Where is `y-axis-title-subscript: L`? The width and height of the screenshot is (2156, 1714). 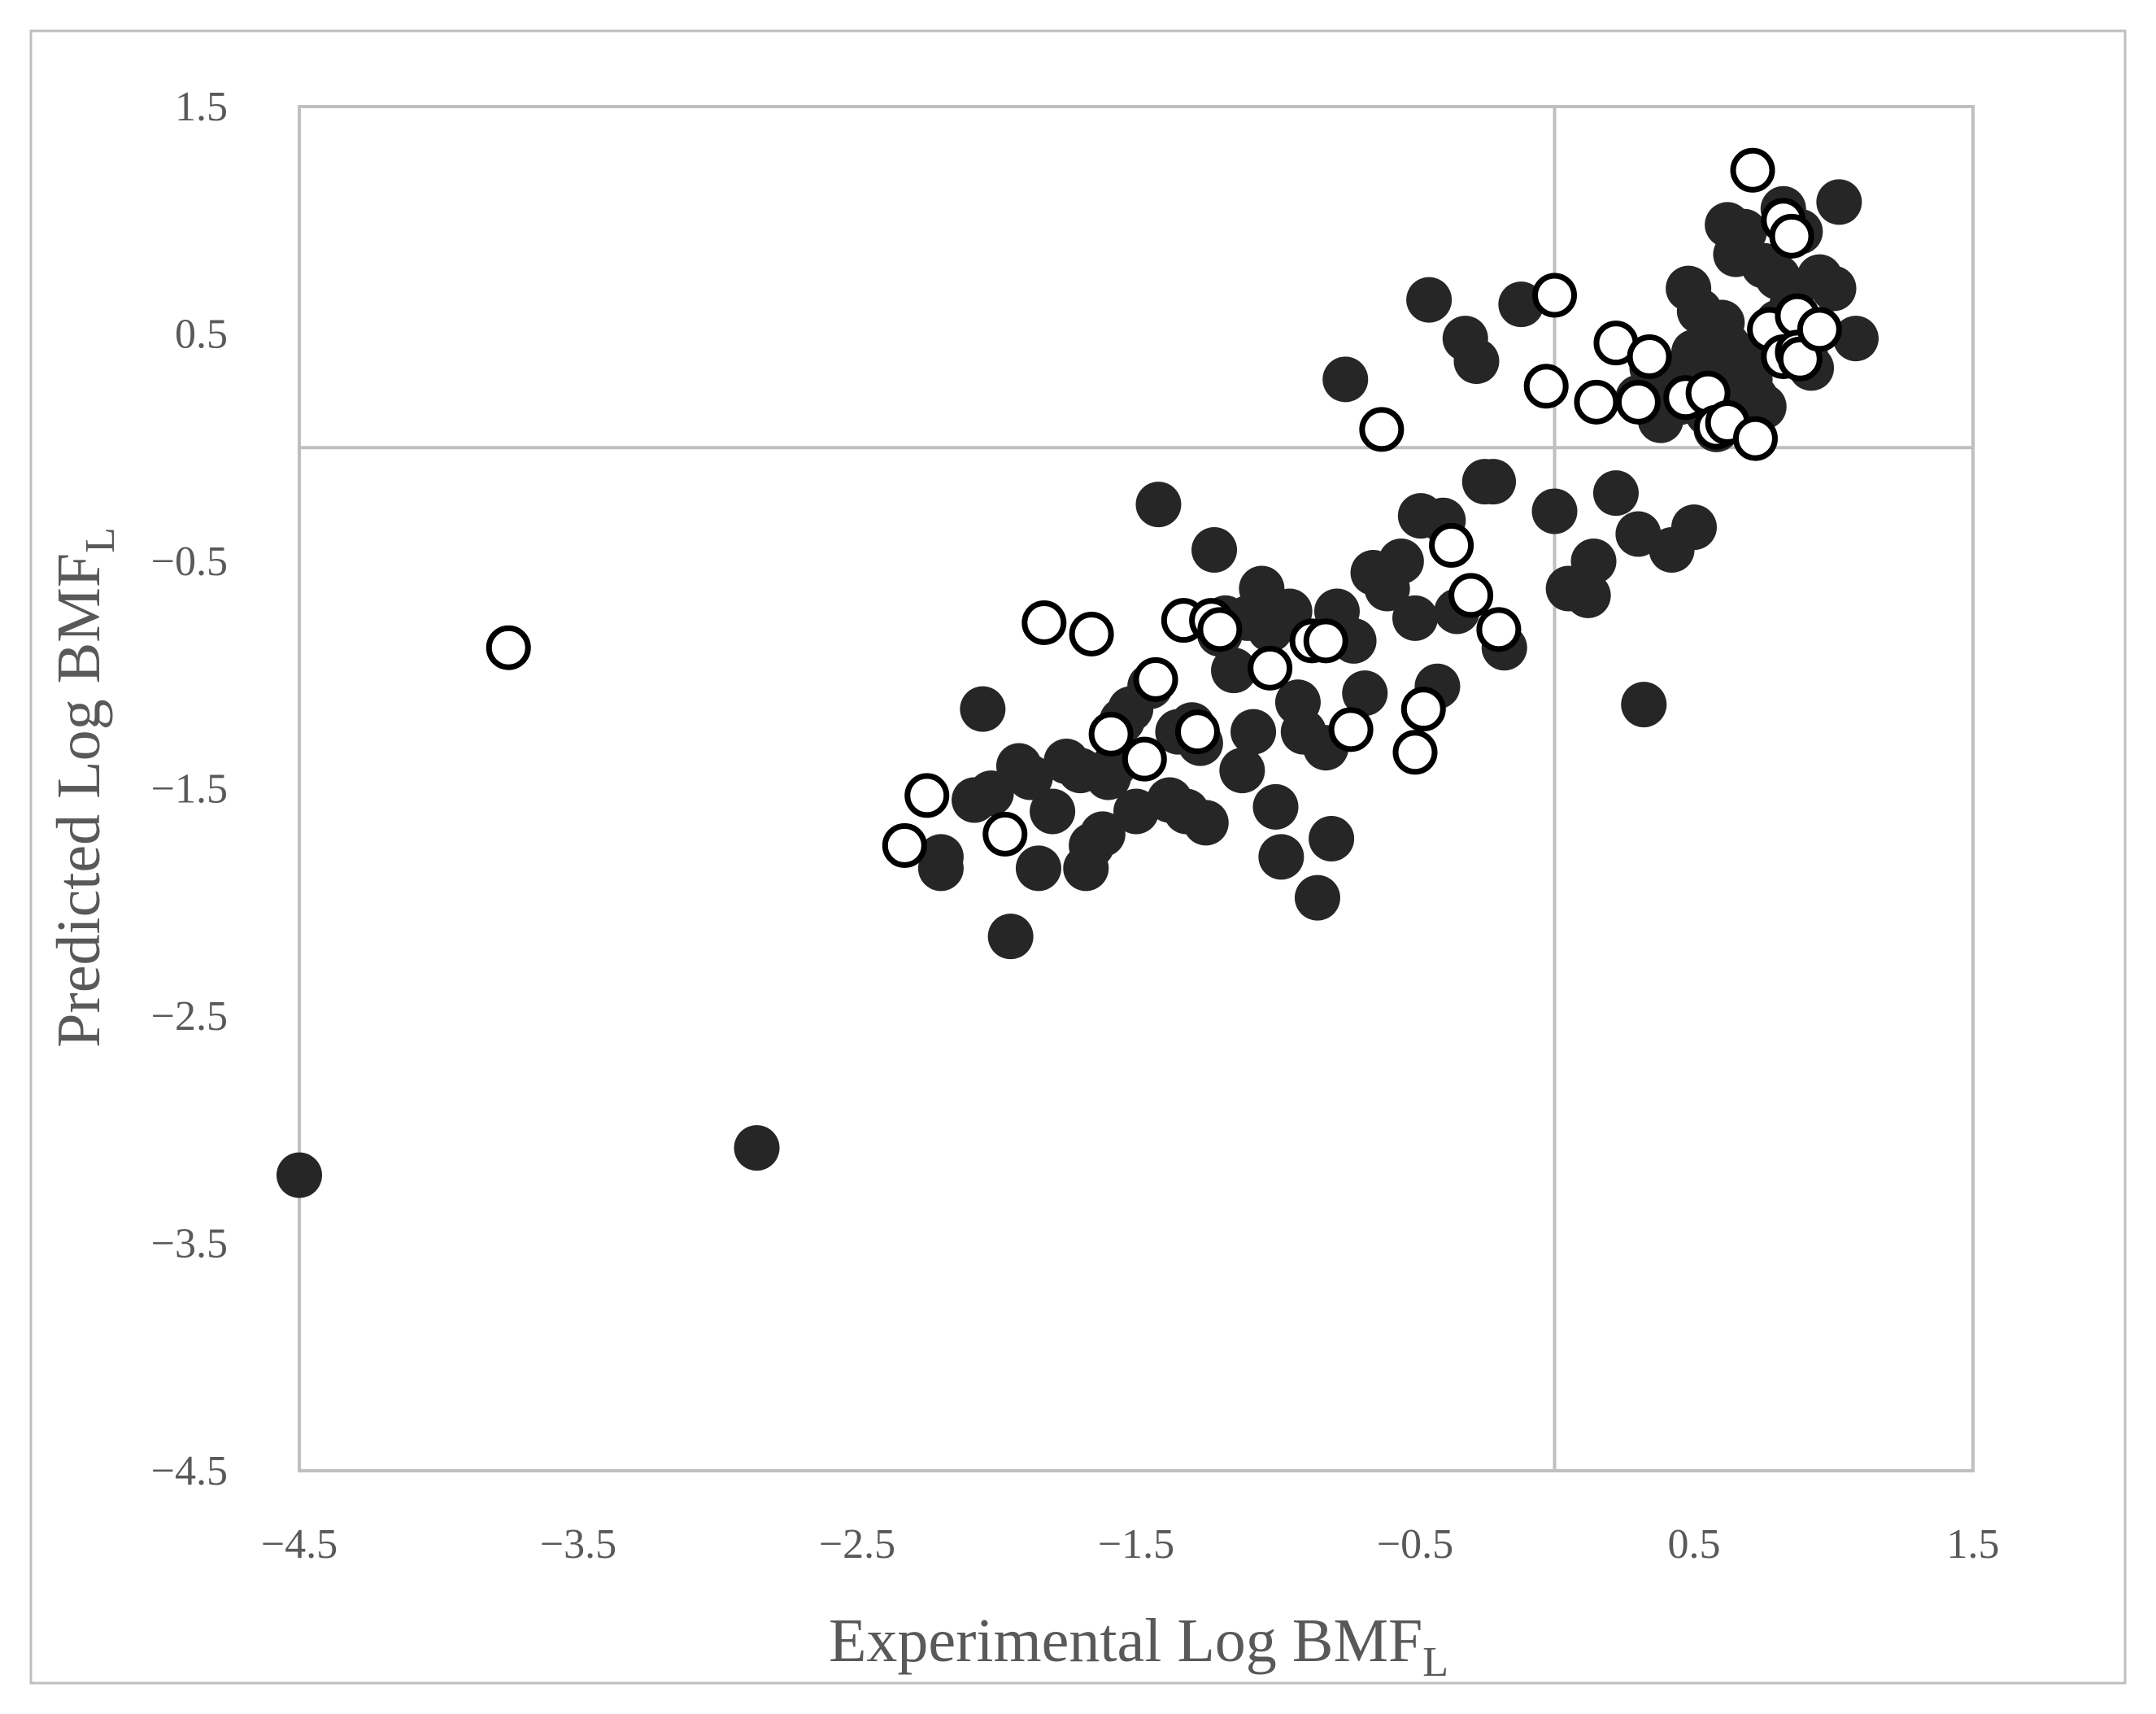 y-axis-title-subscript: L is located at coordinates (100, 540).